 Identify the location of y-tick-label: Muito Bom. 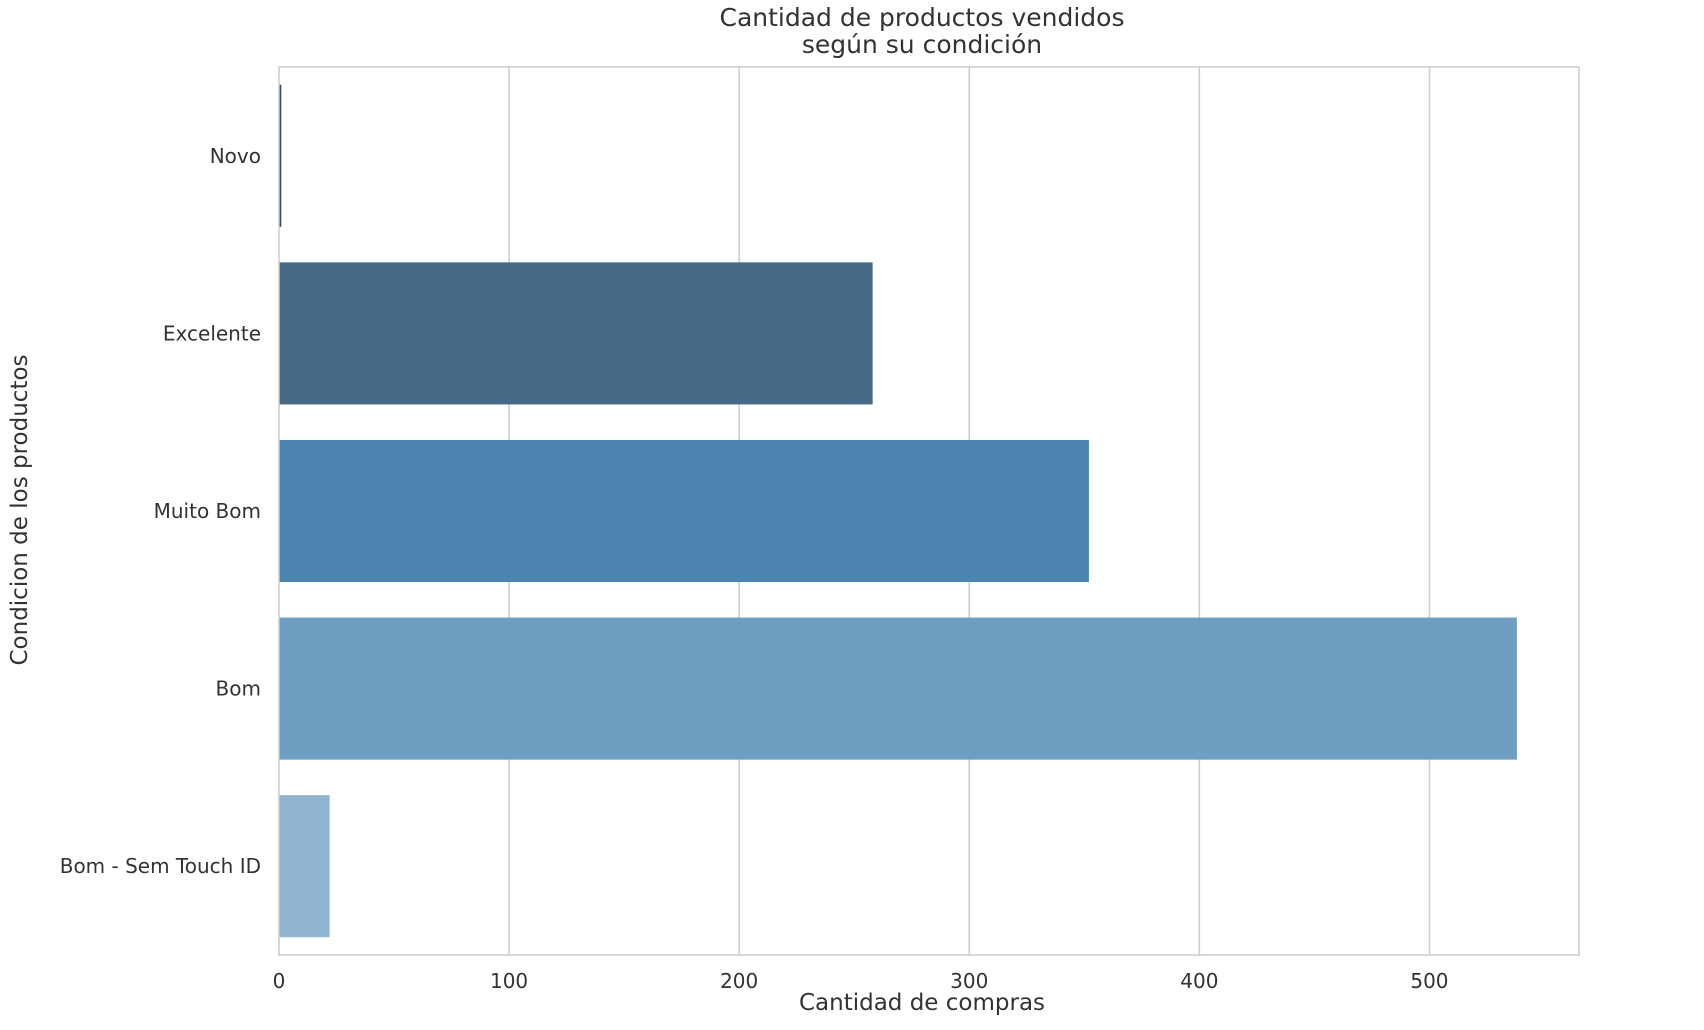
(207, 511).